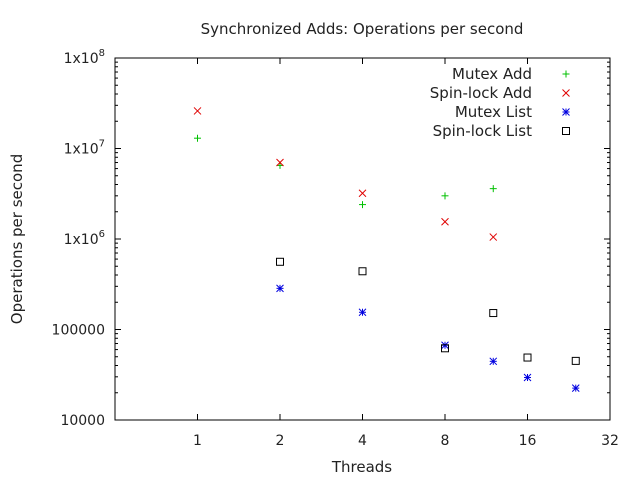 The height and width of the screenshot is (480, 640). Describe the element at coordinates (492, 74) in the screenshot. I see `legend-label: Mutex Add` at that location.